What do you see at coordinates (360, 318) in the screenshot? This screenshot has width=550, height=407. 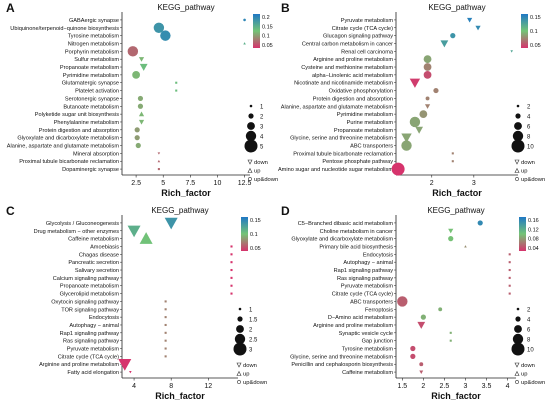 I see `category-label: D−Amino acid metabolism` at bounding box center [360, 318].